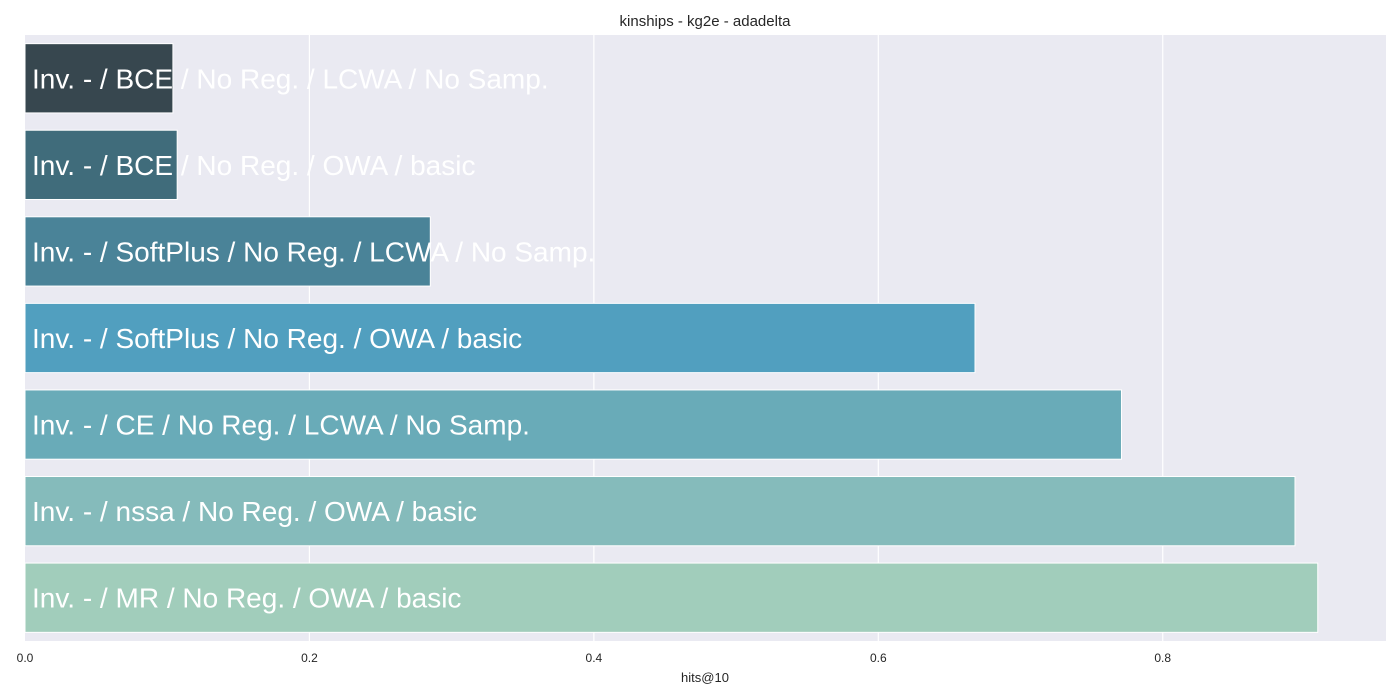  Describe the element at coordinates (705, 677) in the screenshot. I see `x-axis-label: hits@10` at that location.